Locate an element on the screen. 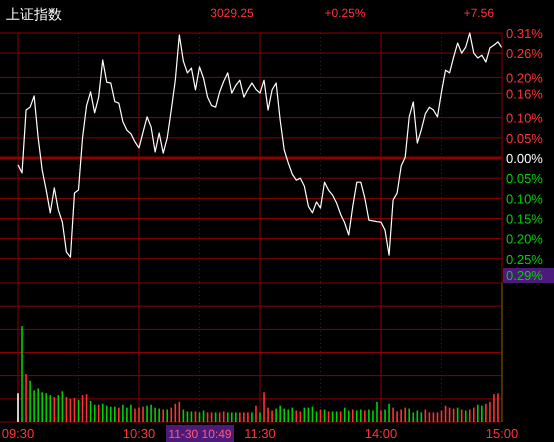 The height and width of the screenshot is (442, 554). x-tick-label: 11:30 is located at coordinates (260, 433).